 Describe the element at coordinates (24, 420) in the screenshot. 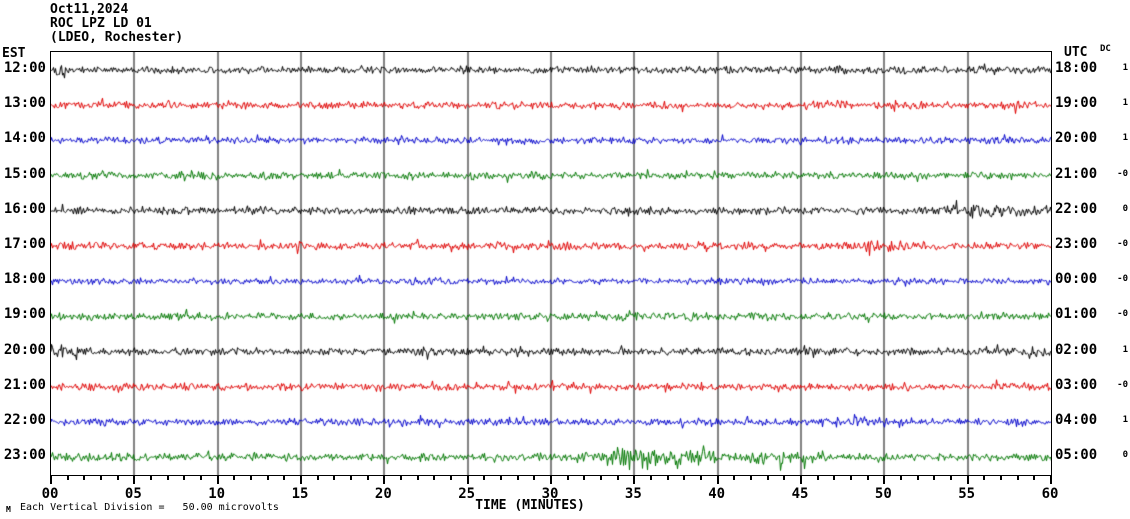

I see `est-label: 22:00` at that location.